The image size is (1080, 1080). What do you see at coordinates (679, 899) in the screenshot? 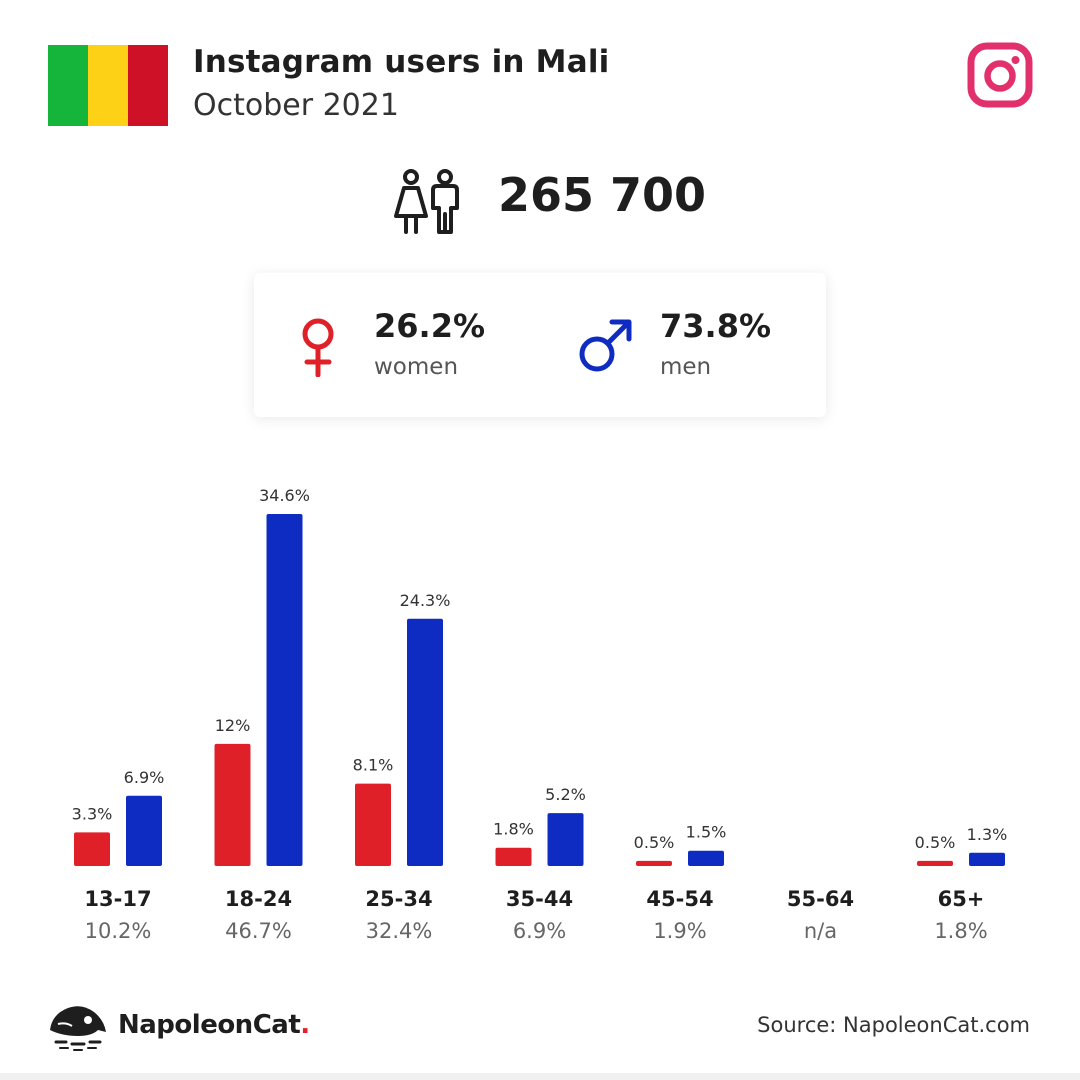
I see `category-label-45-54: 45-54` at bounding box center [679, 899].